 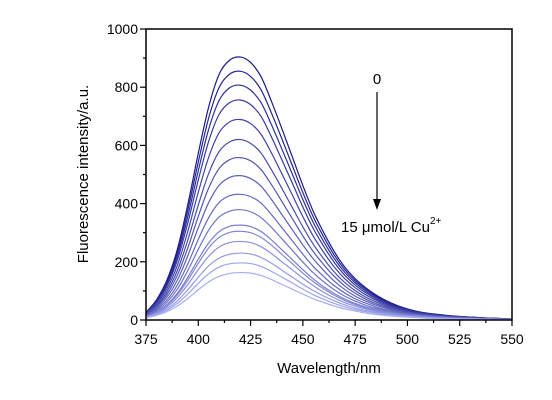 What do you see at coordinates (199, 339) in the screenshot?
I see `x-tick-label-1: 400` at bounding box center [199, 339].